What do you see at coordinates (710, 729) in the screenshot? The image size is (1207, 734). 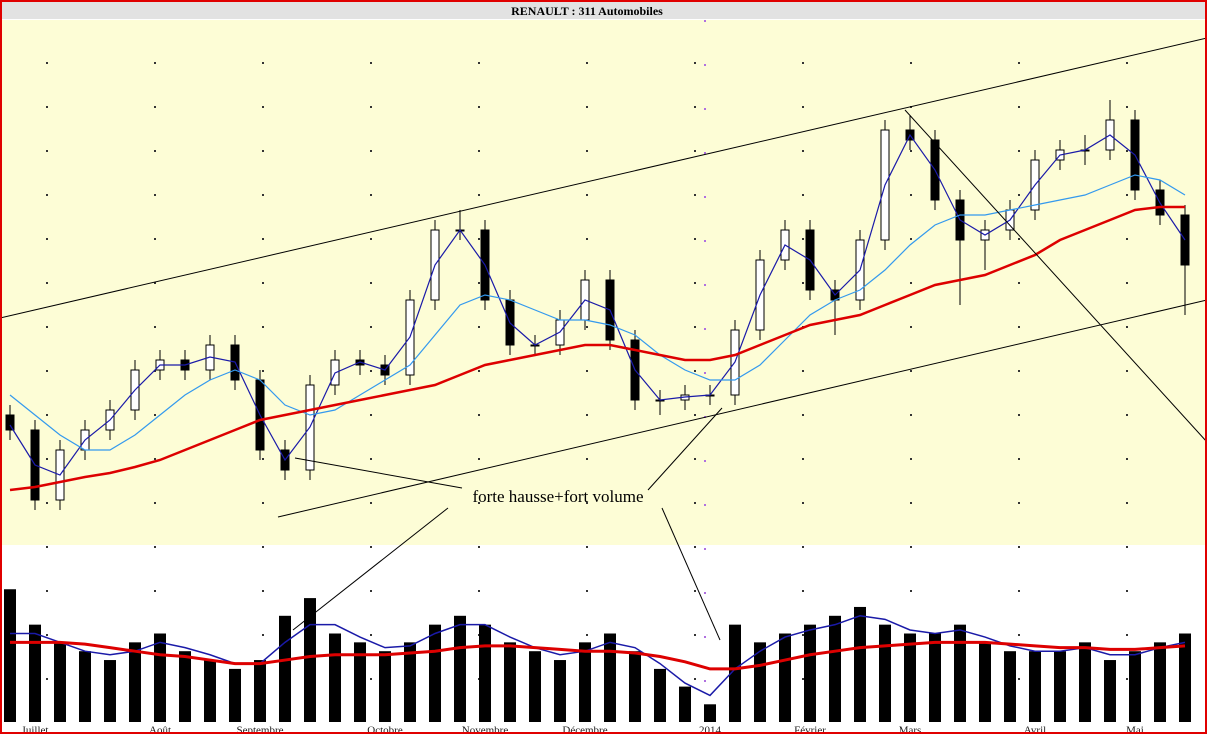 I see `x-tick-label: 2014` at bounding box center [710, 729].